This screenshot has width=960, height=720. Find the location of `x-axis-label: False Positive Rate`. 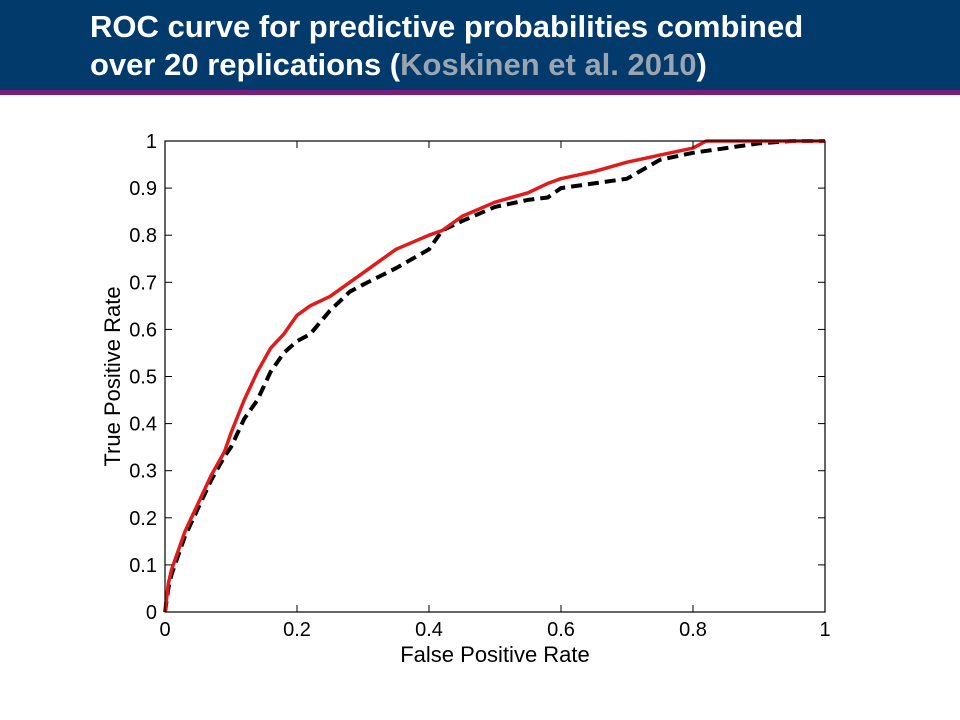

x-axis-label: False Positive Rate is located at coordinates (495, 654).